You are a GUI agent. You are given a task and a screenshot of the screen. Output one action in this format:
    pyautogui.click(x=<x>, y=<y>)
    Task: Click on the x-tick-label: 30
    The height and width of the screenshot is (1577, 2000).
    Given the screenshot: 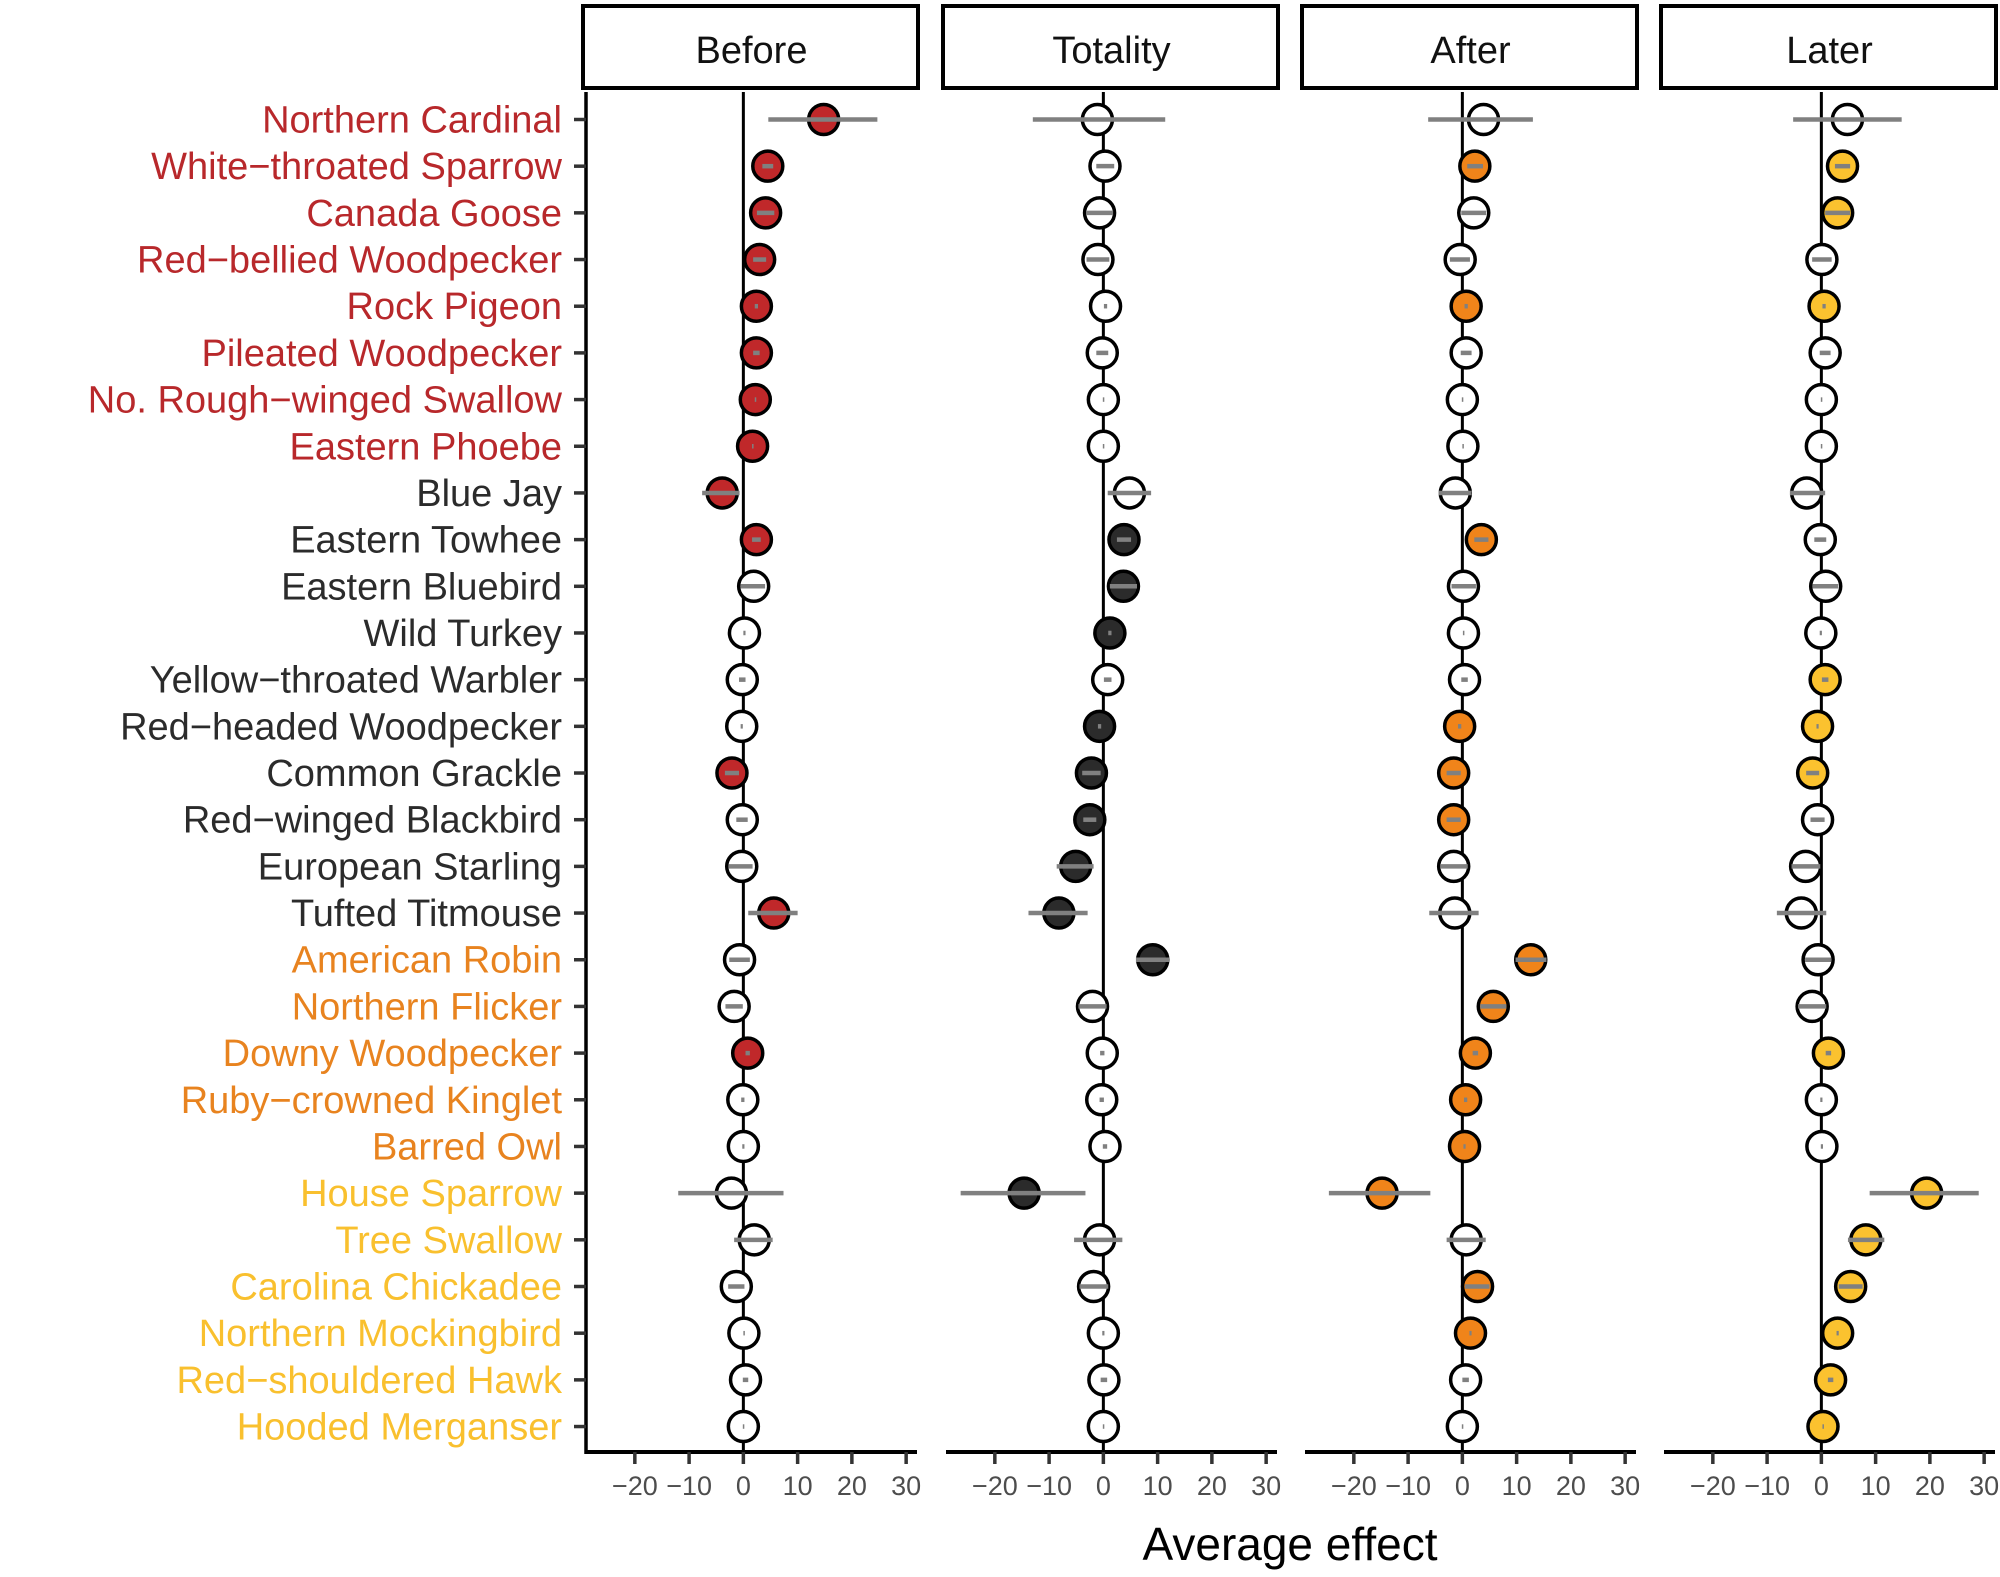 What is the action you would take?
    pyautogui.click(x=1266, y=1486)
    